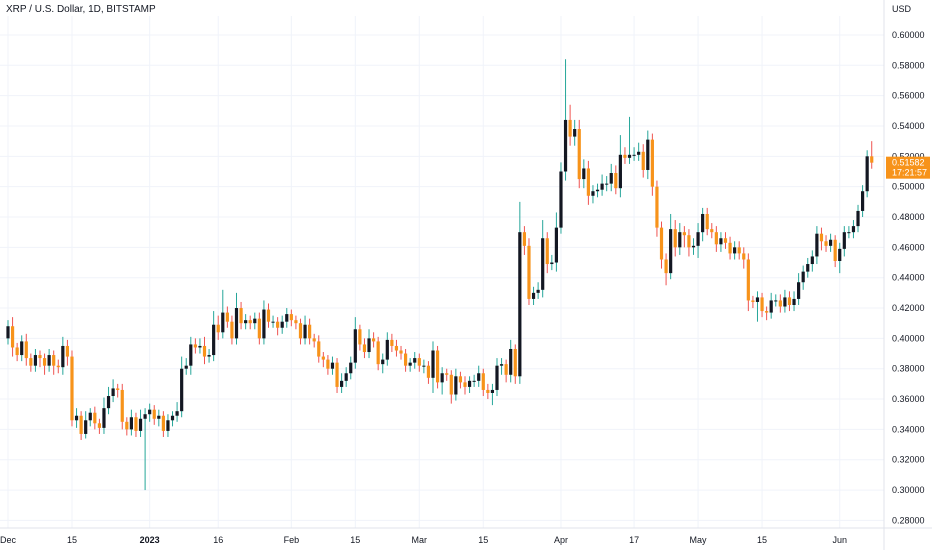 Image resolution: width=932 pixels, height=550 pixels. Describe the element at coordinates (908, 429) in the screenshot. I see `y-tick-label: 0.34000` at that location.